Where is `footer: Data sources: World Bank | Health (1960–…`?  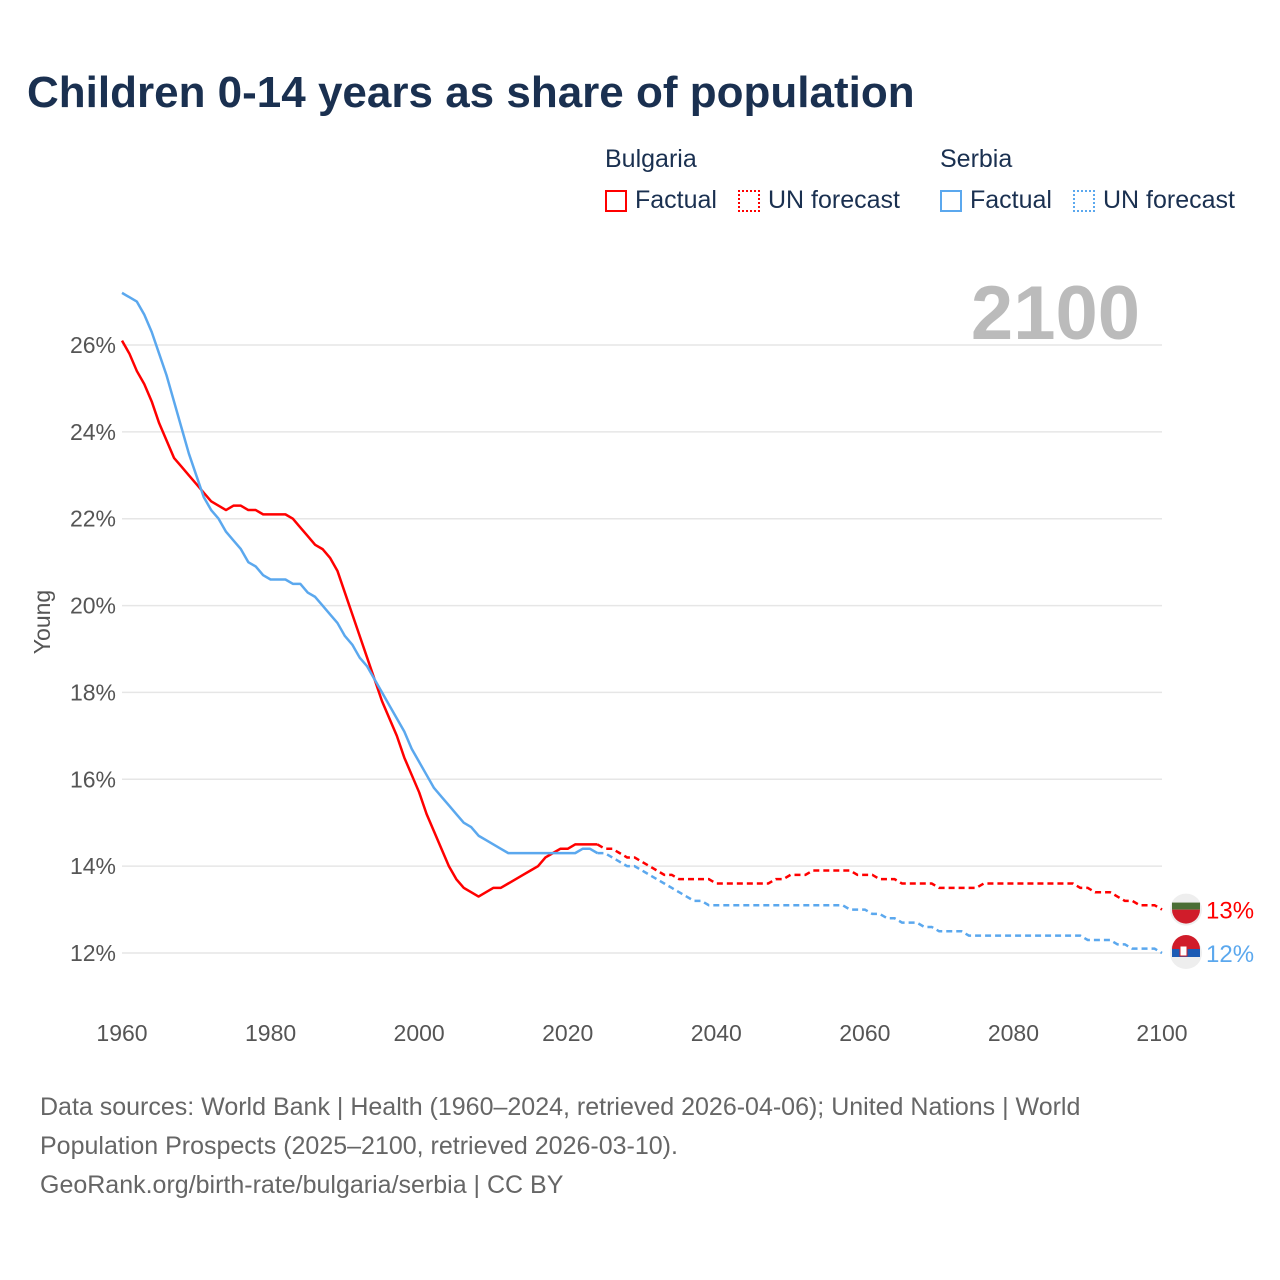
footer: Data sources: World Bank | Health (1960–… is located at coordinates (615, 1146).